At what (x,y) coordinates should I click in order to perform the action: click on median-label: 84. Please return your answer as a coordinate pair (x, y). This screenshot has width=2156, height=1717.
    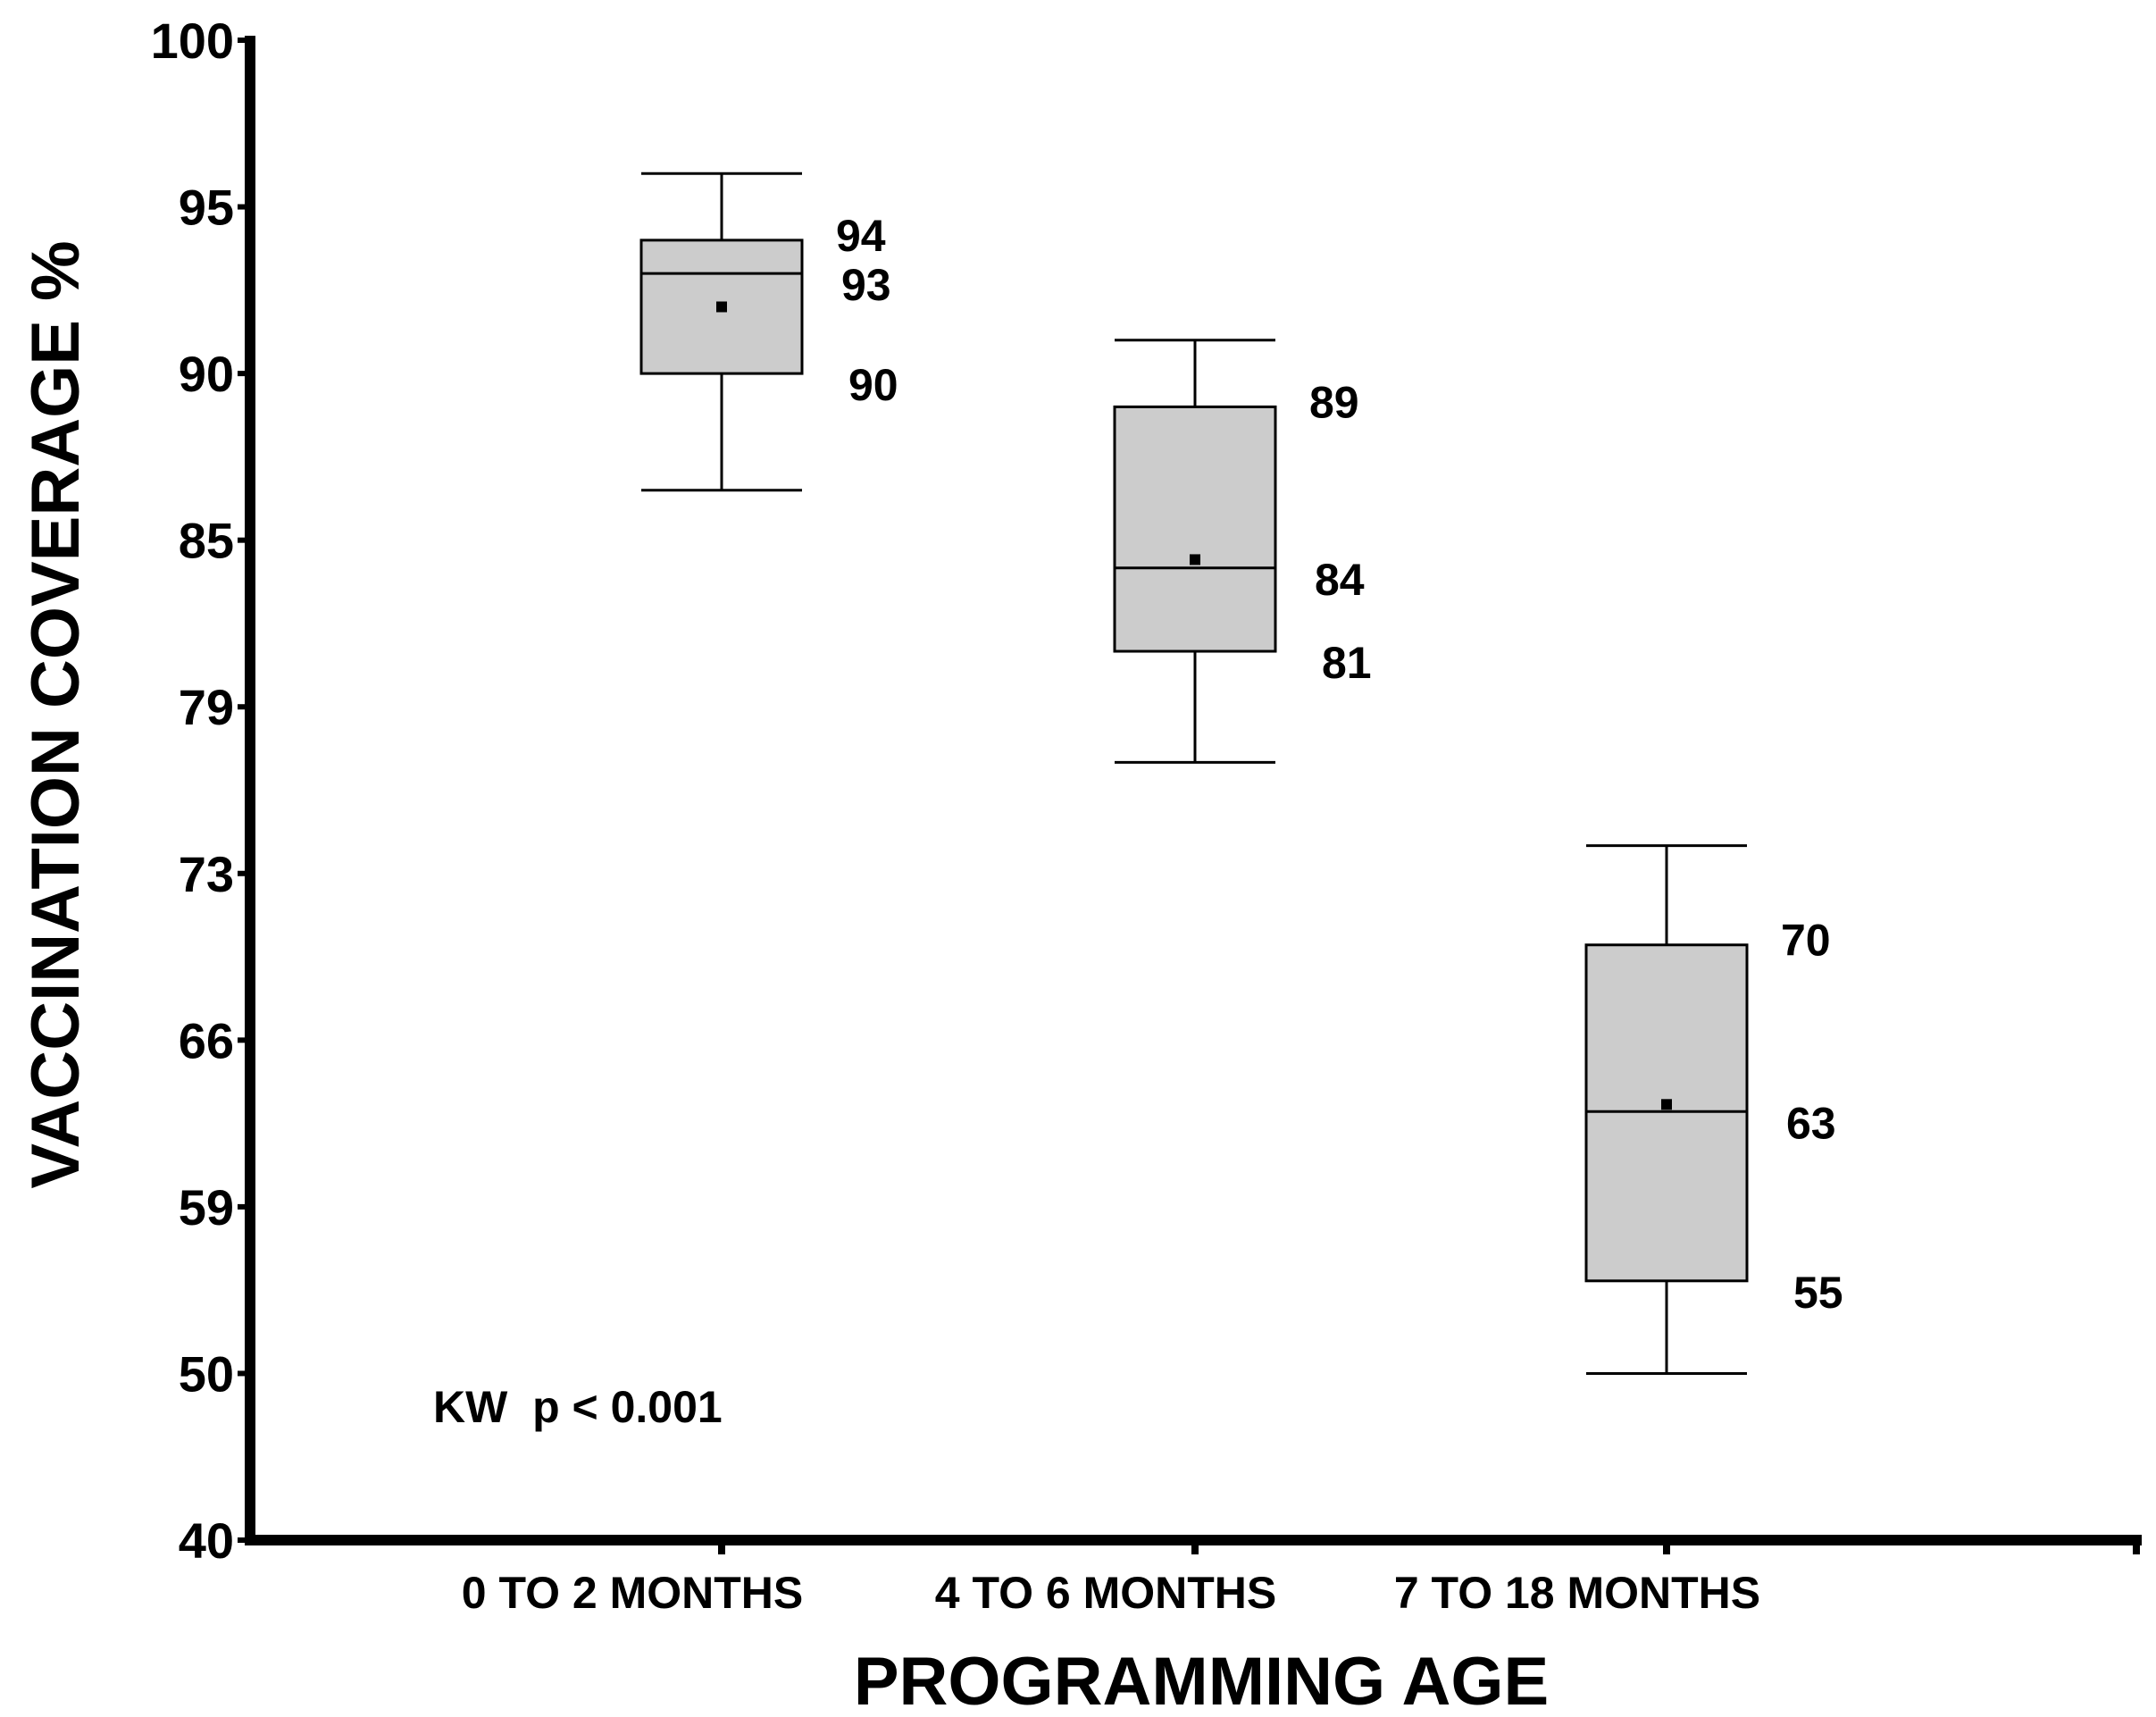
    Looking at the image, I should click on (1340, 580).